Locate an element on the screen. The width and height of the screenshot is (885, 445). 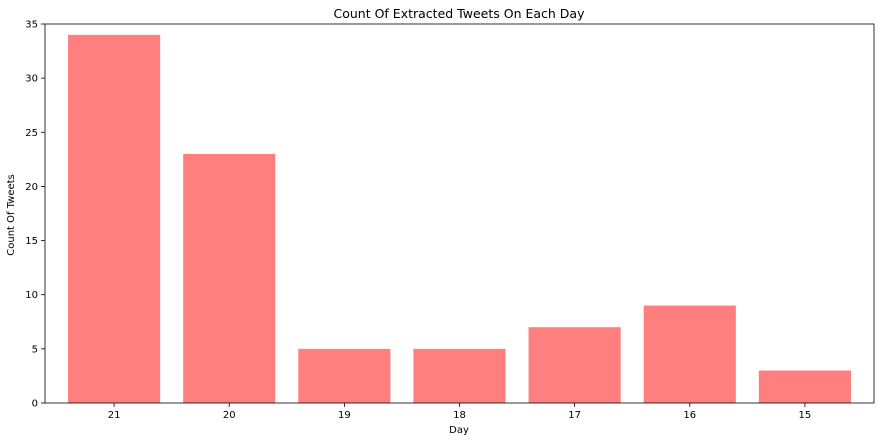
y-tick-label-35: 35 is located at coordinates (31, 25).